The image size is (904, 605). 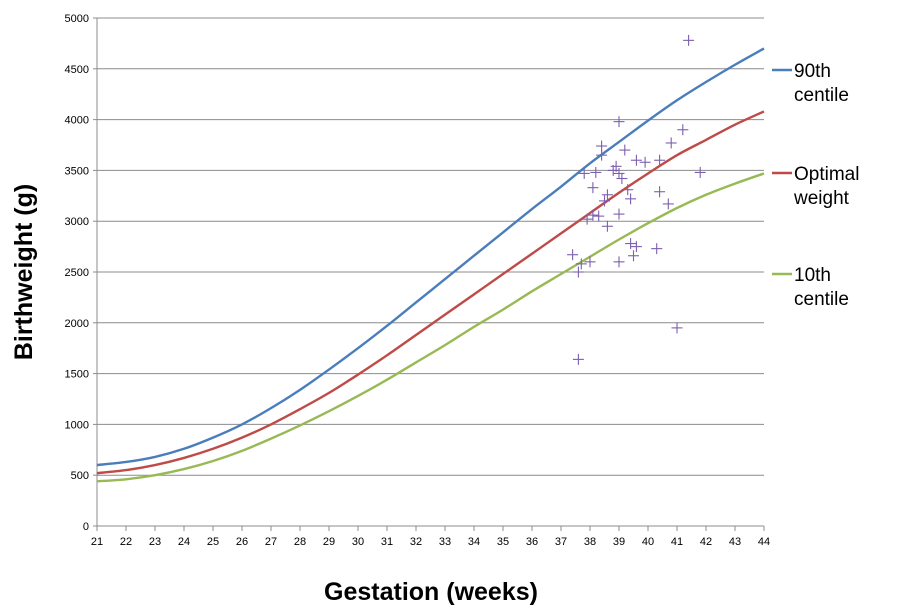 I want to click on legend-label-90th-centile: 90th centile, so click(x=821, y=83).